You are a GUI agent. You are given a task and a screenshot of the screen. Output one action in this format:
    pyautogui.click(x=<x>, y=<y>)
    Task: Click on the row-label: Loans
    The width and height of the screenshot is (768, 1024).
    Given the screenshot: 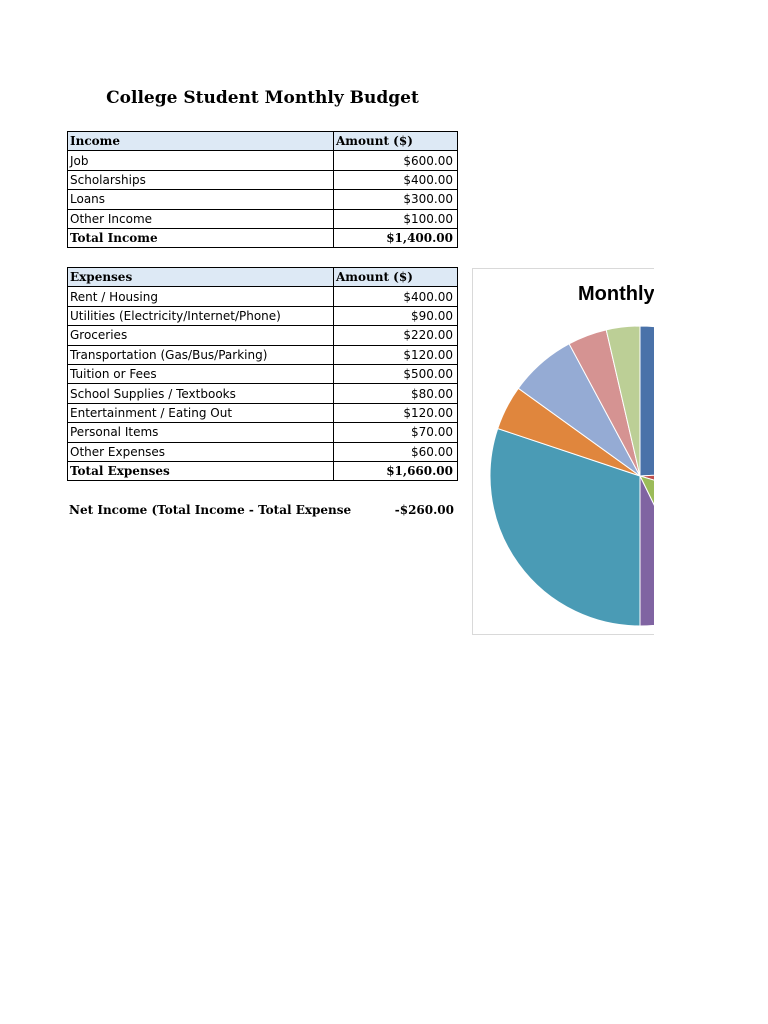 What is the action you would take?
    pyautogui.click(x=200, y=199)
    